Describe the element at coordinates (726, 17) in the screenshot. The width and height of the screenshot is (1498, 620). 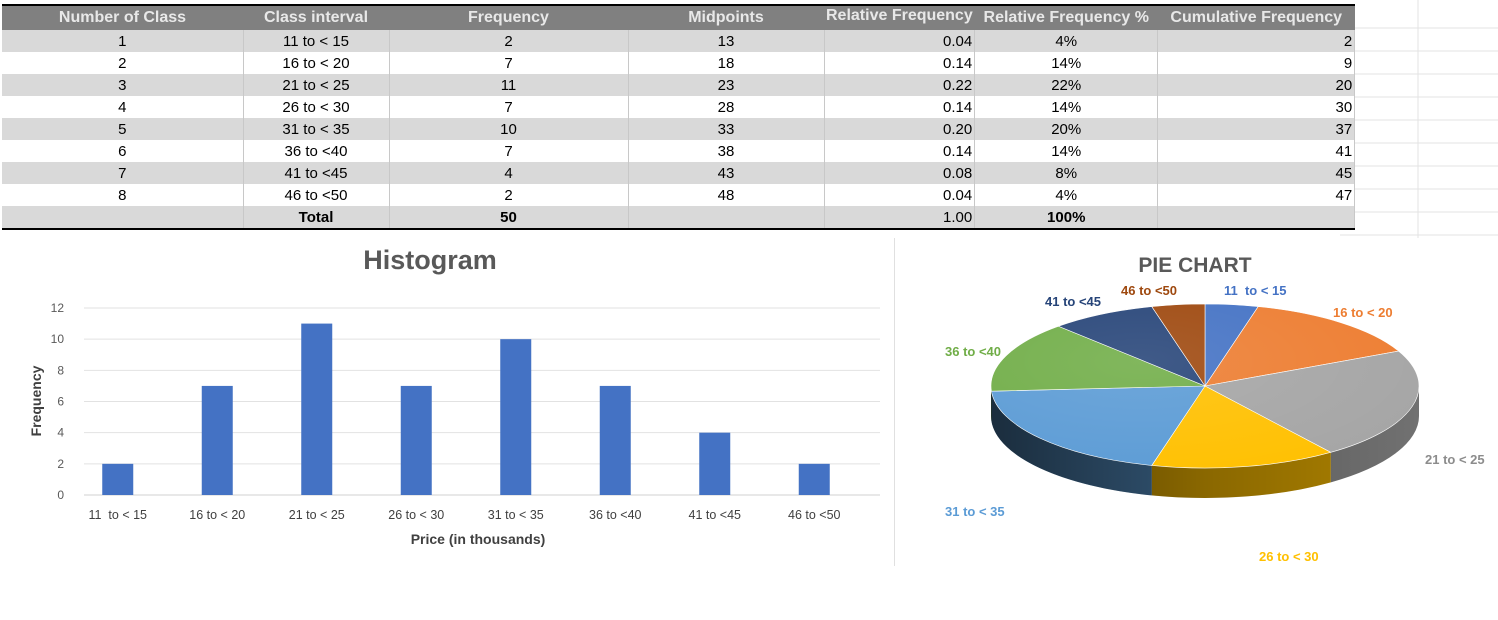
I see `header-midpoints: Midpoints` at that location.